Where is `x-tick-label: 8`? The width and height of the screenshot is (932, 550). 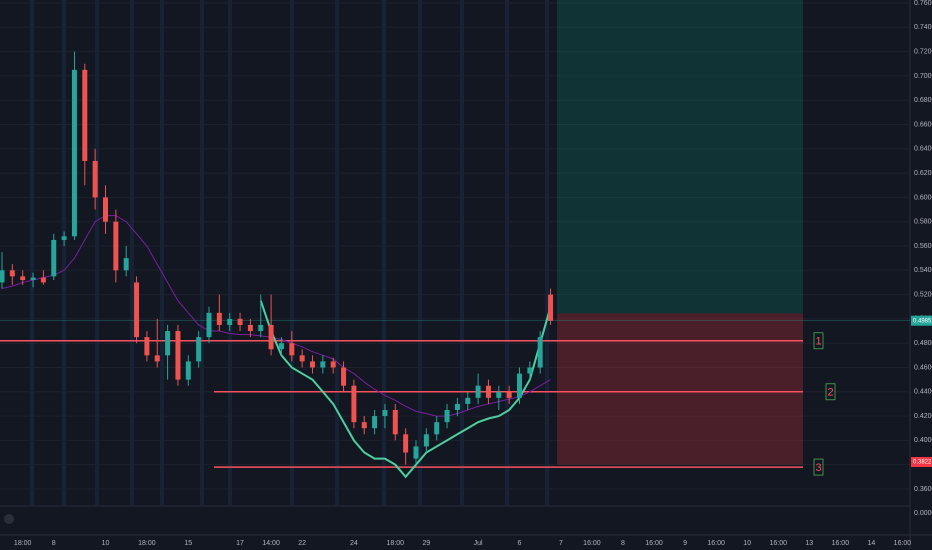 x-tick-label: 8 is located at coordinates (54, 543).